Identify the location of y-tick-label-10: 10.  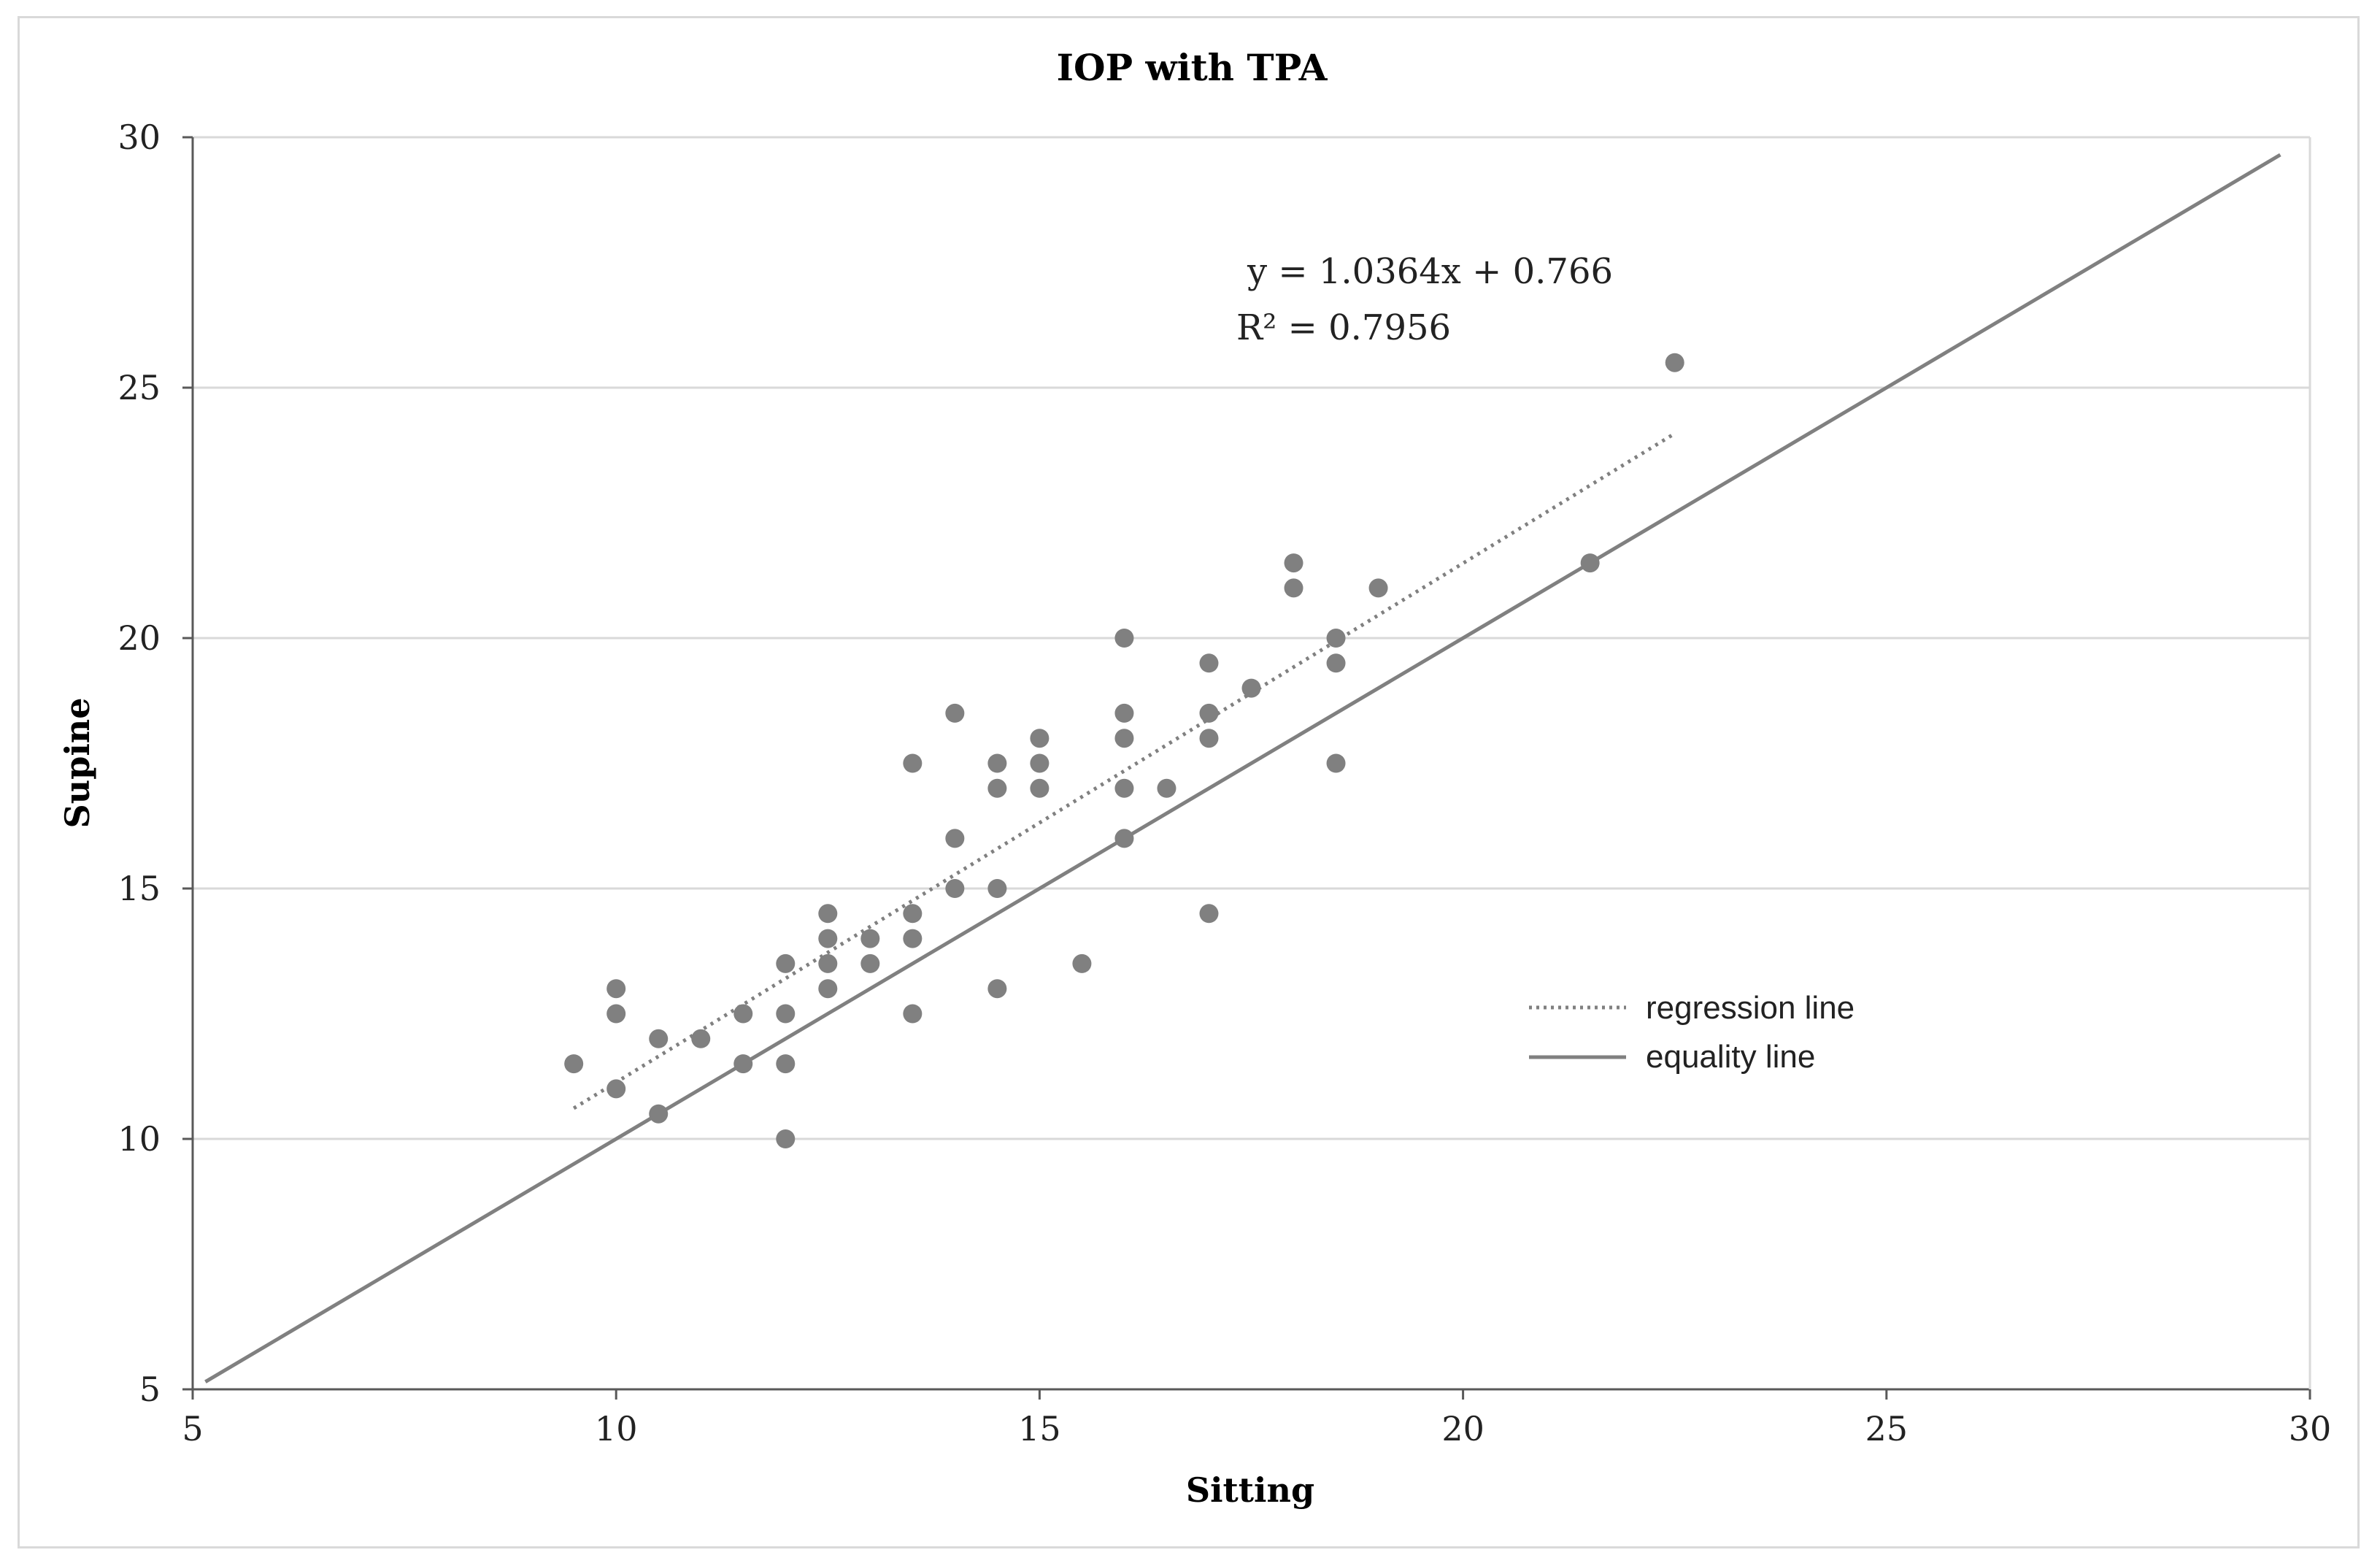
(139, 1139).